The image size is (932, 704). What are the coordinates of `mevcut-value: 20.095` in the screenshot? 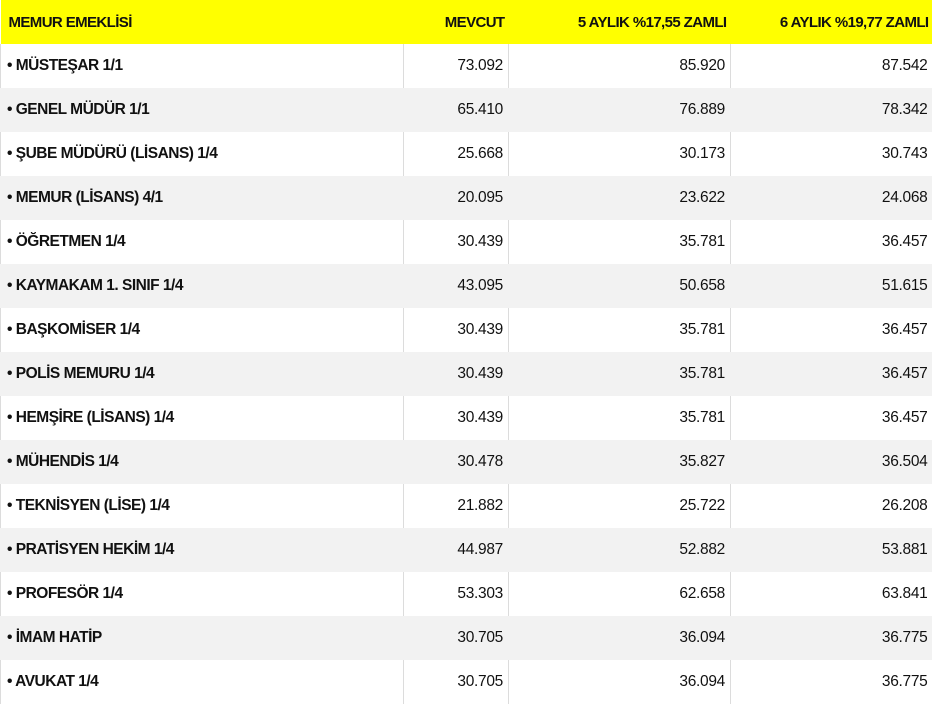 It's located at (456, 198).